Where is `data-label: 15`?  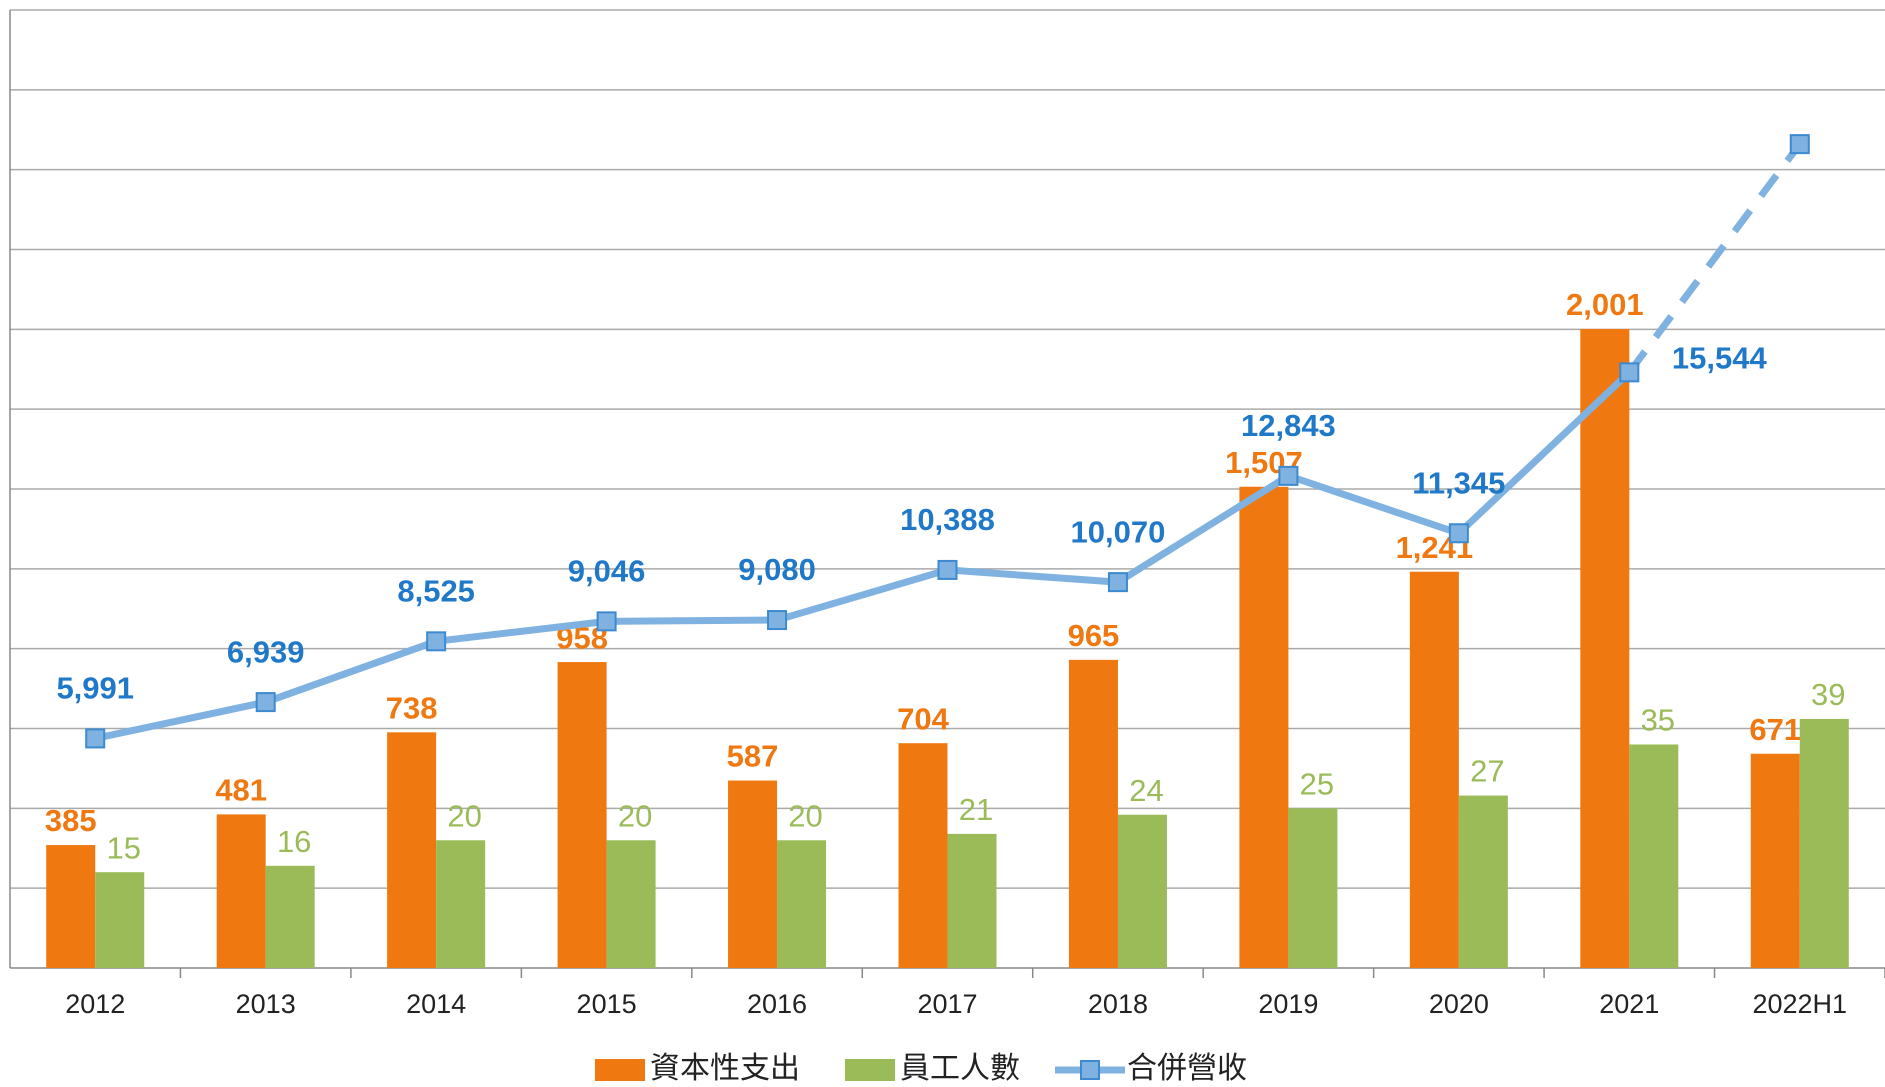 data-label: 15 is located at coordinates (123, 847).